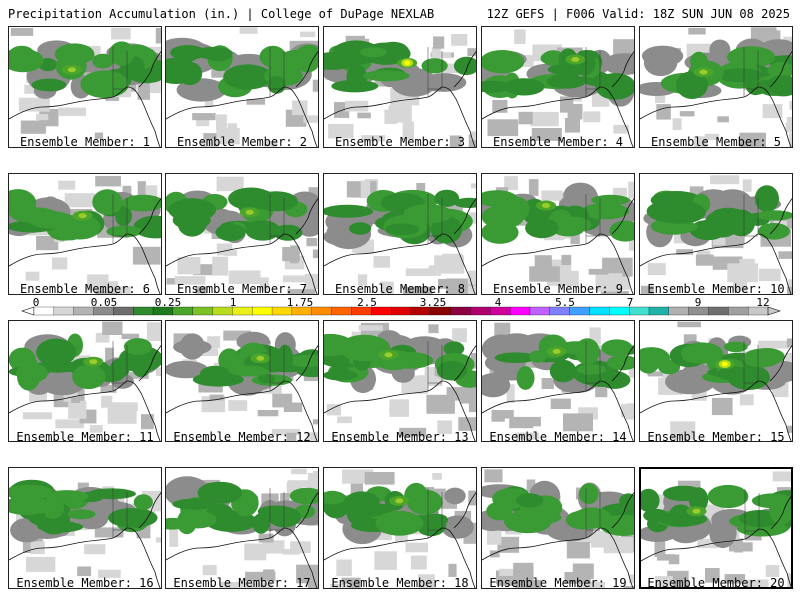  Describe the element at coordinates (168, 302) in the screenshot. I see `colorbar-tick-label: 0.25` at that location.